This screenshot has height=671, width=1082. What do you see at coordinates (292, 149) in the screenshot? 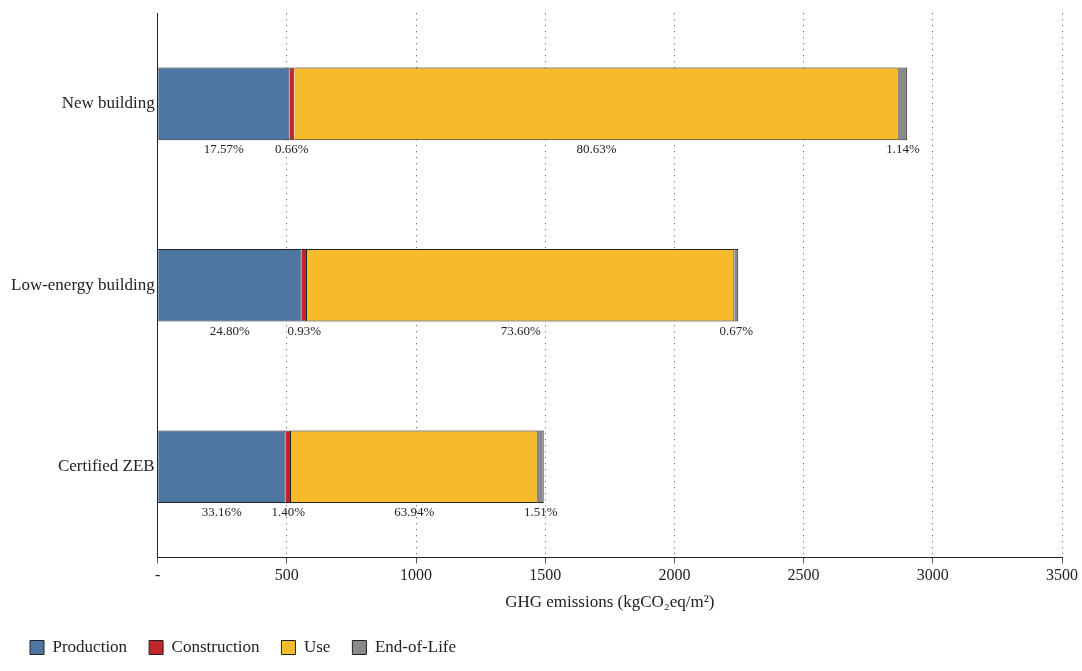
I see `annotation: 0.66%` at bounding box center [292, 149].